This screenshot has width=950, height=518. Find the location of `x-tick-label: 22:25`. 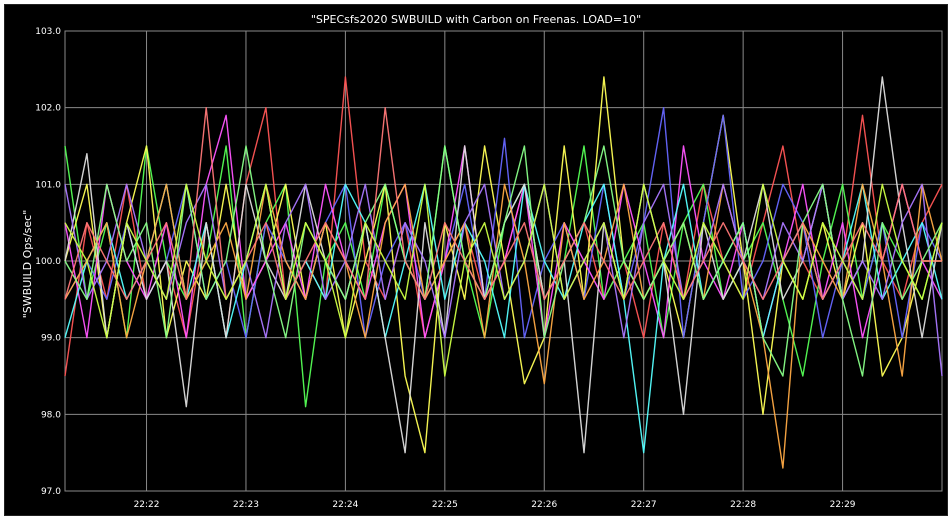

x-tick-label: 22:25 is located at coordinates (445, 505).